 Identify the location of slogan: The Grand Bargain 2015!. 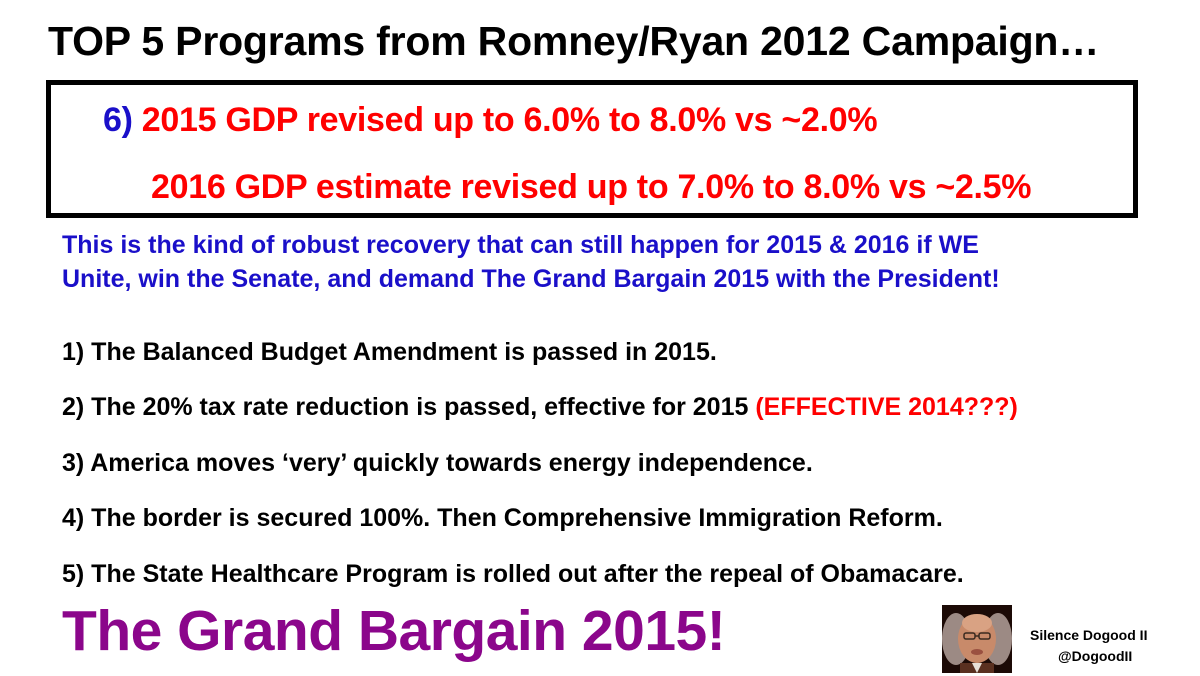
(394, 631).